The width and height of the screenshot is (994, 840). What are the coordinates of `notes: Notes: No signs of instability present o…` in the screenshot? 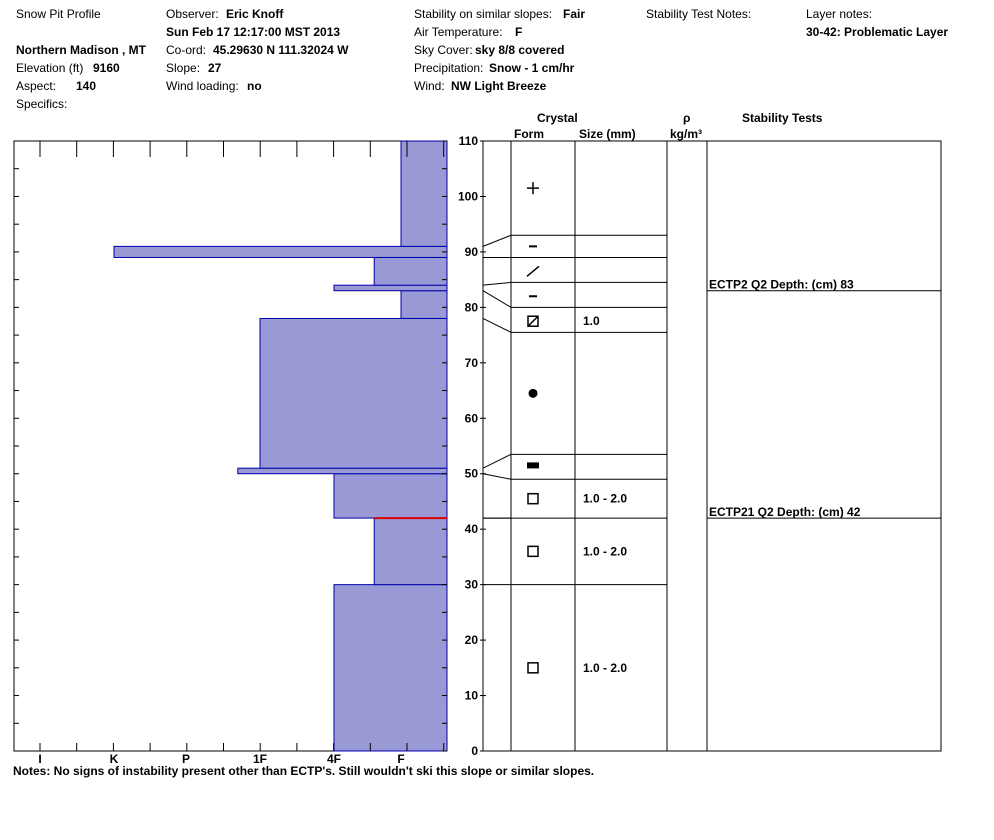 It's located at (304, 771).